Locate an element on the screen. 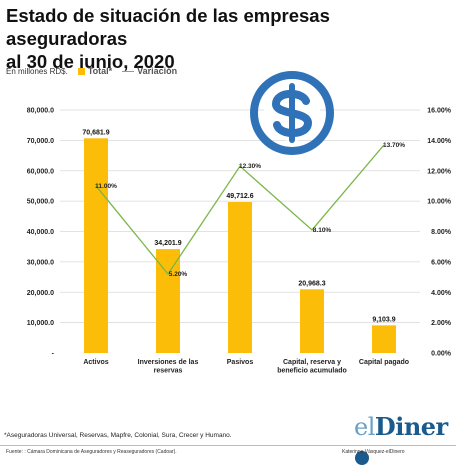 The width and height of the screenshot is (456, 470). y-tick-label: 20,000.0 is located at coordinates (40, 293).